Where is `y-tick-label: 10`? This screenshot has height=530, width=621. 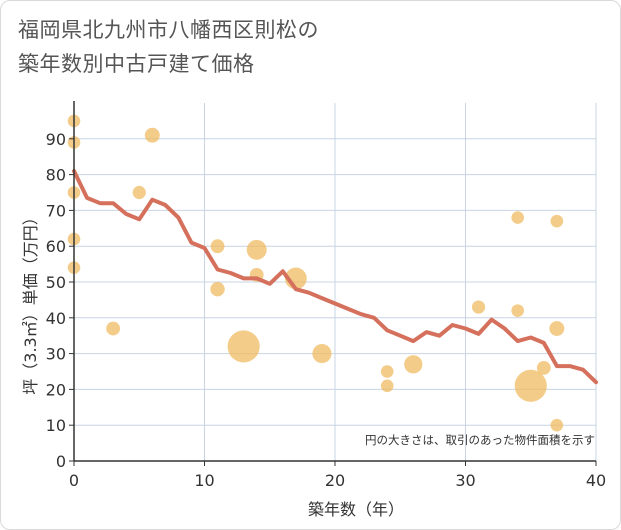
y-tick-label: 10 is located at coordinates (56, 425).